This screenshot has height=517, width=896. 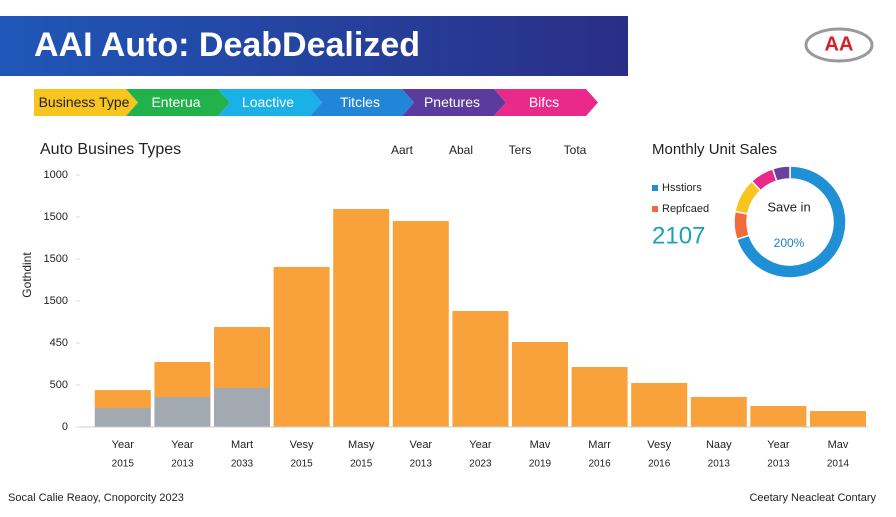 I want to click on tab-label: Enterua, so click(x=175, y=102).